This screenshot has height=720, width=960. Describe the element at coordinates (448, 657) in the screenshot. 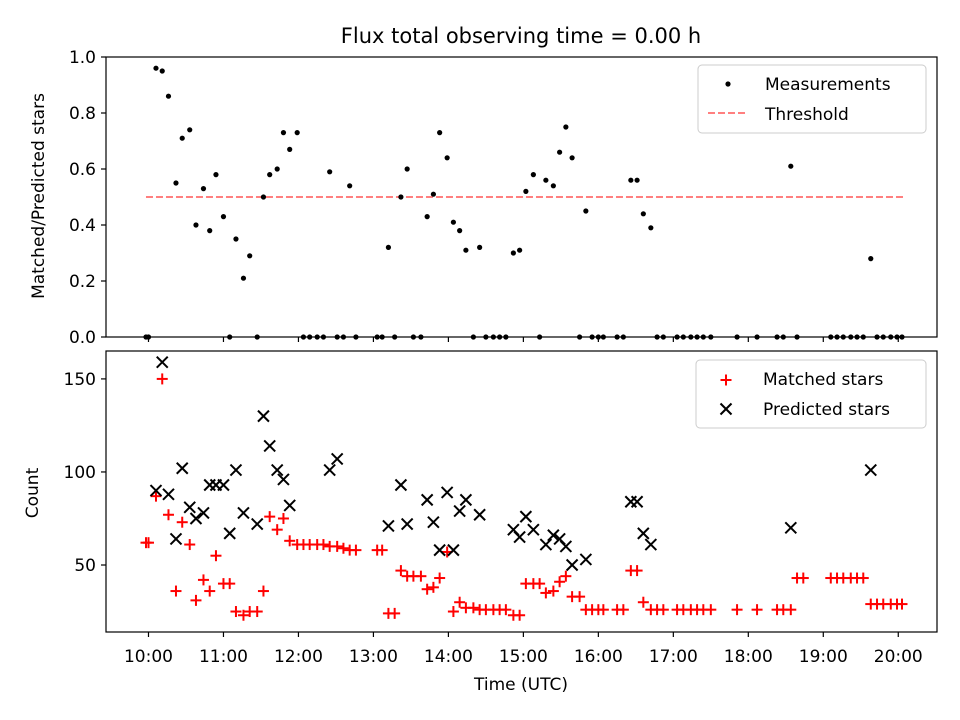

I see `count-x-tick-label: 14:00` at that location.